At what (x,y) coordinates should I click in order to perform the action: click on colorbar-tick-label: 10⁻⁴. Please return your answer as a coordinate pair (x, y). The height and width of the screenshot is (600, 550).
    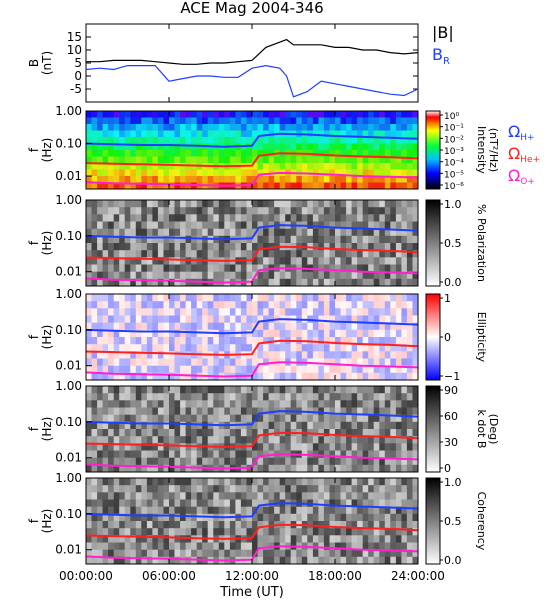
    Looking at the image, I should click on (454, 164).